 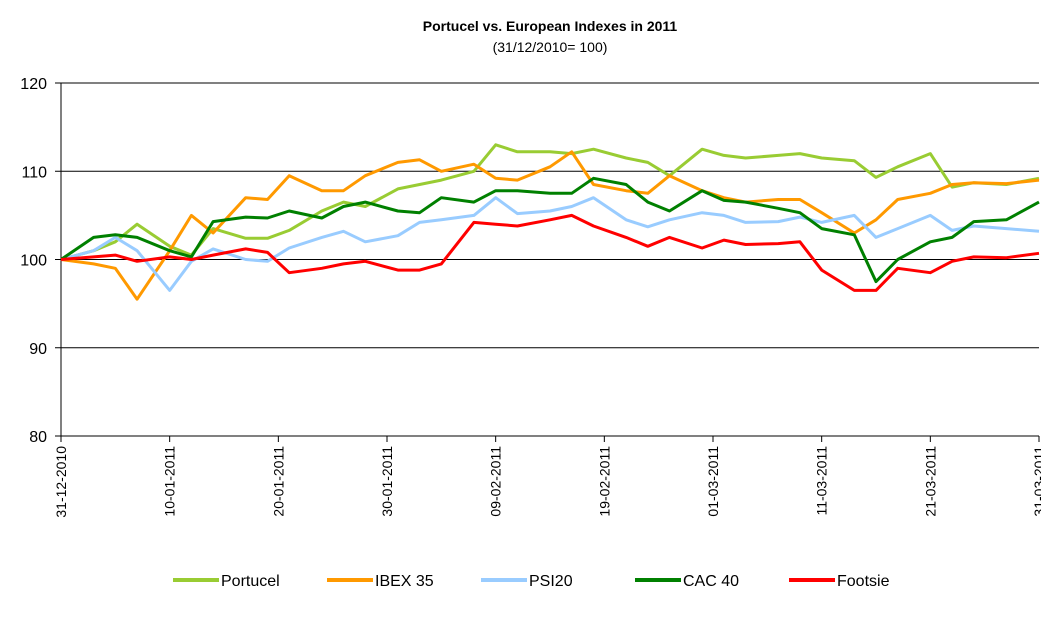 I want to click on y-tick-label: 90, so click(x=38, y=349).